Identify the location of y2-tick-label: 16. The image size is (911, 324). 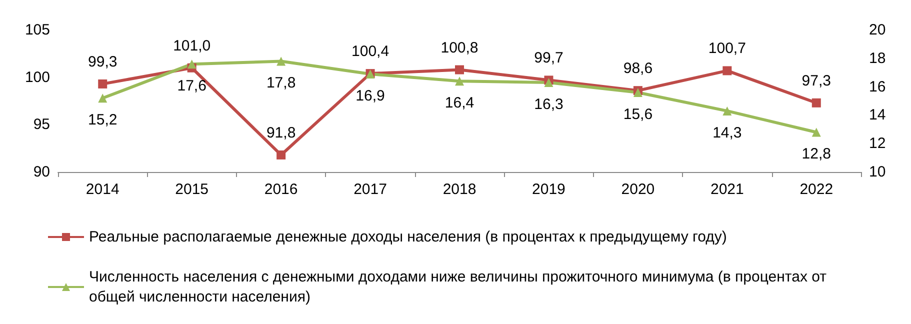
(877, 87).